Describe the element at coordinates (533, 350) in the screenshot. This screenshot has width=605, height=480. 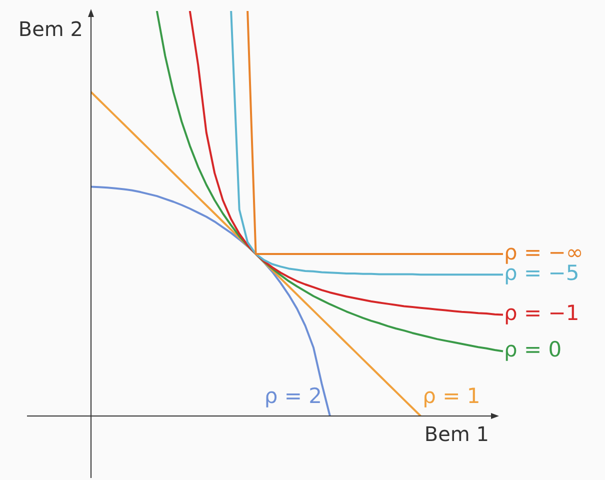
I see `series-label: ρ = 0` at that location.